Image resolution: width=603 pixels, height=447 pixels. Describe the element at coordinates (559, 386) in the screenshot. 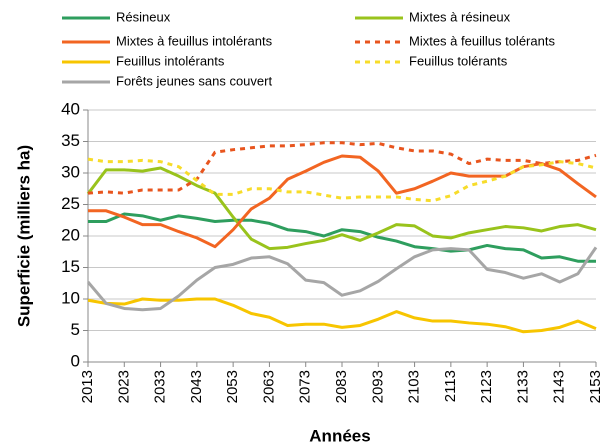

I see `x-tick-label: 2143` at that location.